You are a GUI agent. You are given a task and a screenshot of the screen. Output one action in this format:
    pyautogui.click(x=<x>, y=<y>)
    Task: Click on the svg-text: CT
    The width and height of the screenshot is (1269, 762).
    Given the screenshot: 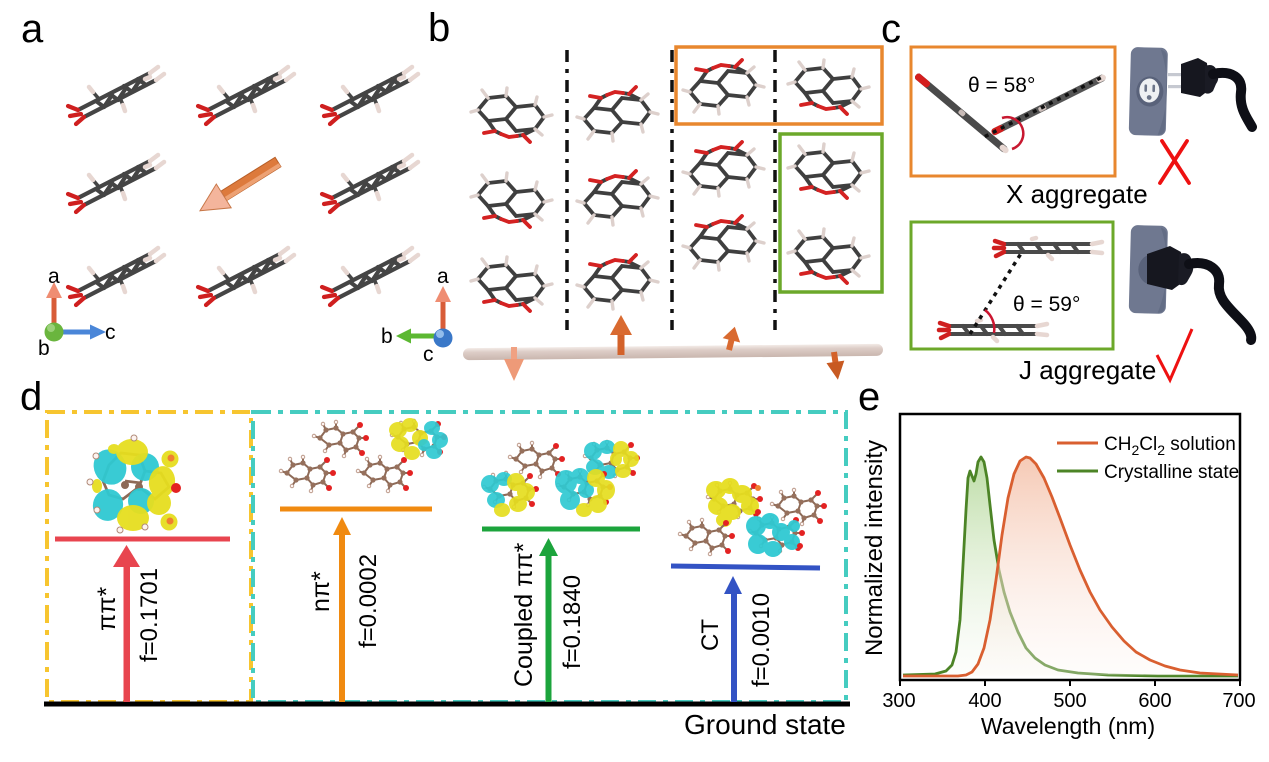 What is the action you would take?
    pyautogui.click(x=710, y=635)
    